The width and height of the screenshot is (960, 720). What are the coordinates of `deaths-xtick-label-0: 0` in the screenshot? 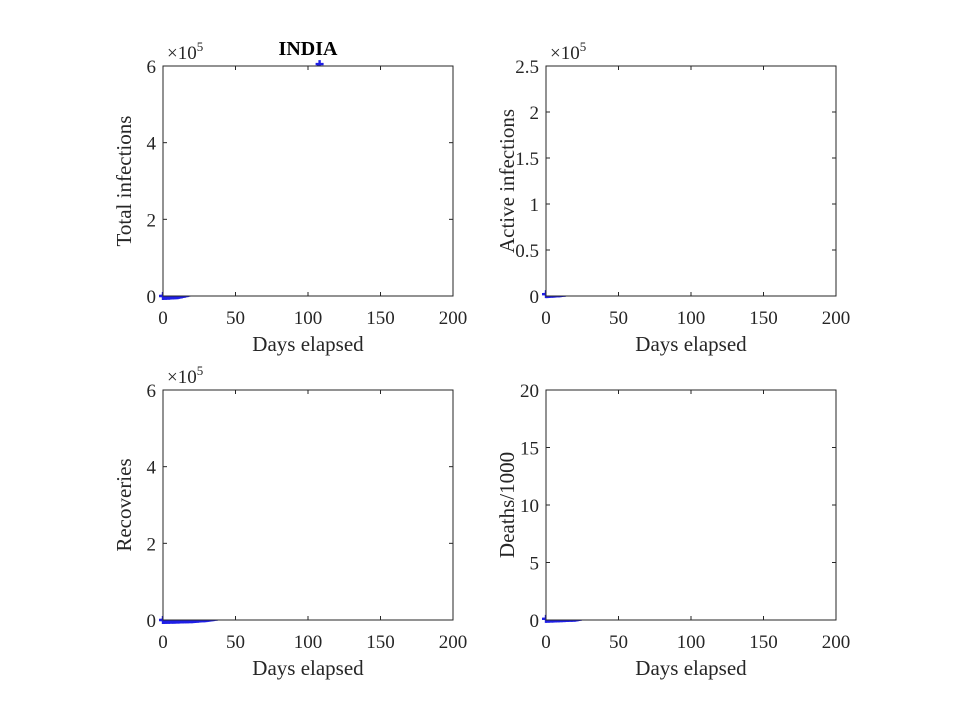 It's located at (546, 642).